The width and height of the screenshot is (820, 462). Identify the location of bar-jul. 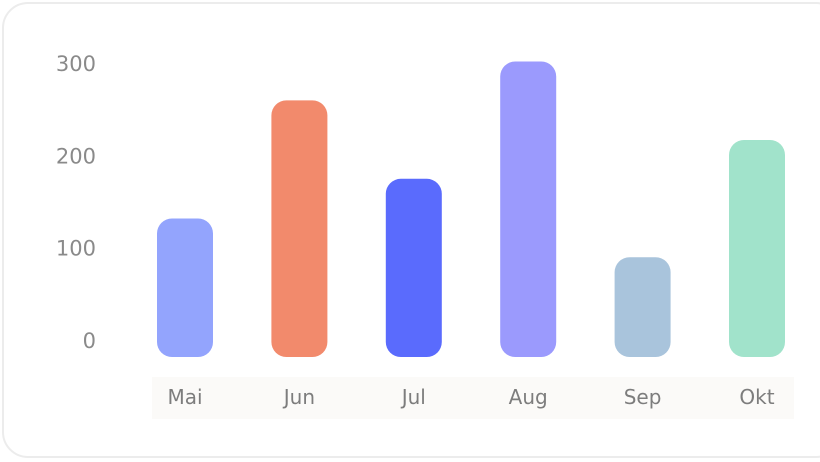
(413, 267).